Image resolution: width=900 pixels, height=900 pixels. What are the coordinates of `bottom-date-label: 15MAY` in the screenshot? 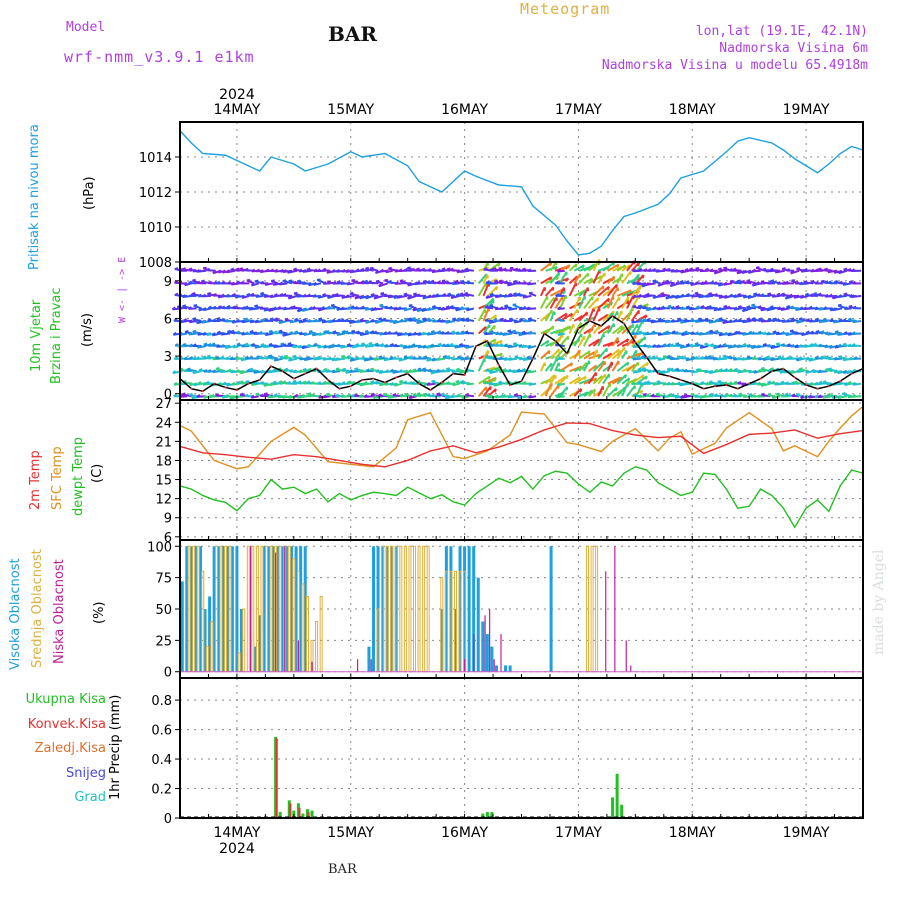 It's located at (350, 833).